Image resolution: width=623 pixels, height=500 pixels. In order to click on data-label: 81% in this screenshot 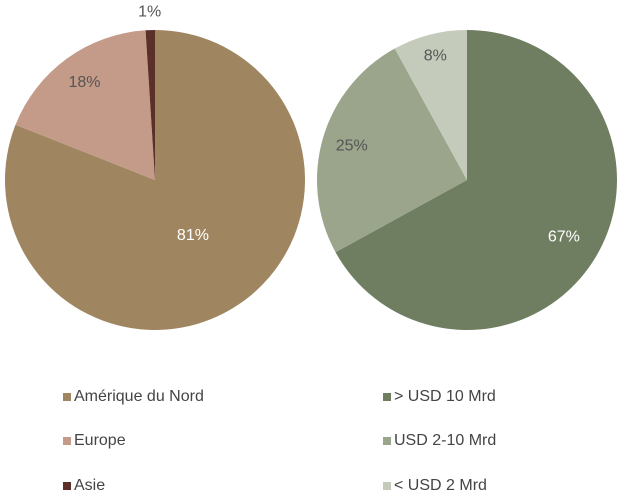, I will do `click(193, 235)`.